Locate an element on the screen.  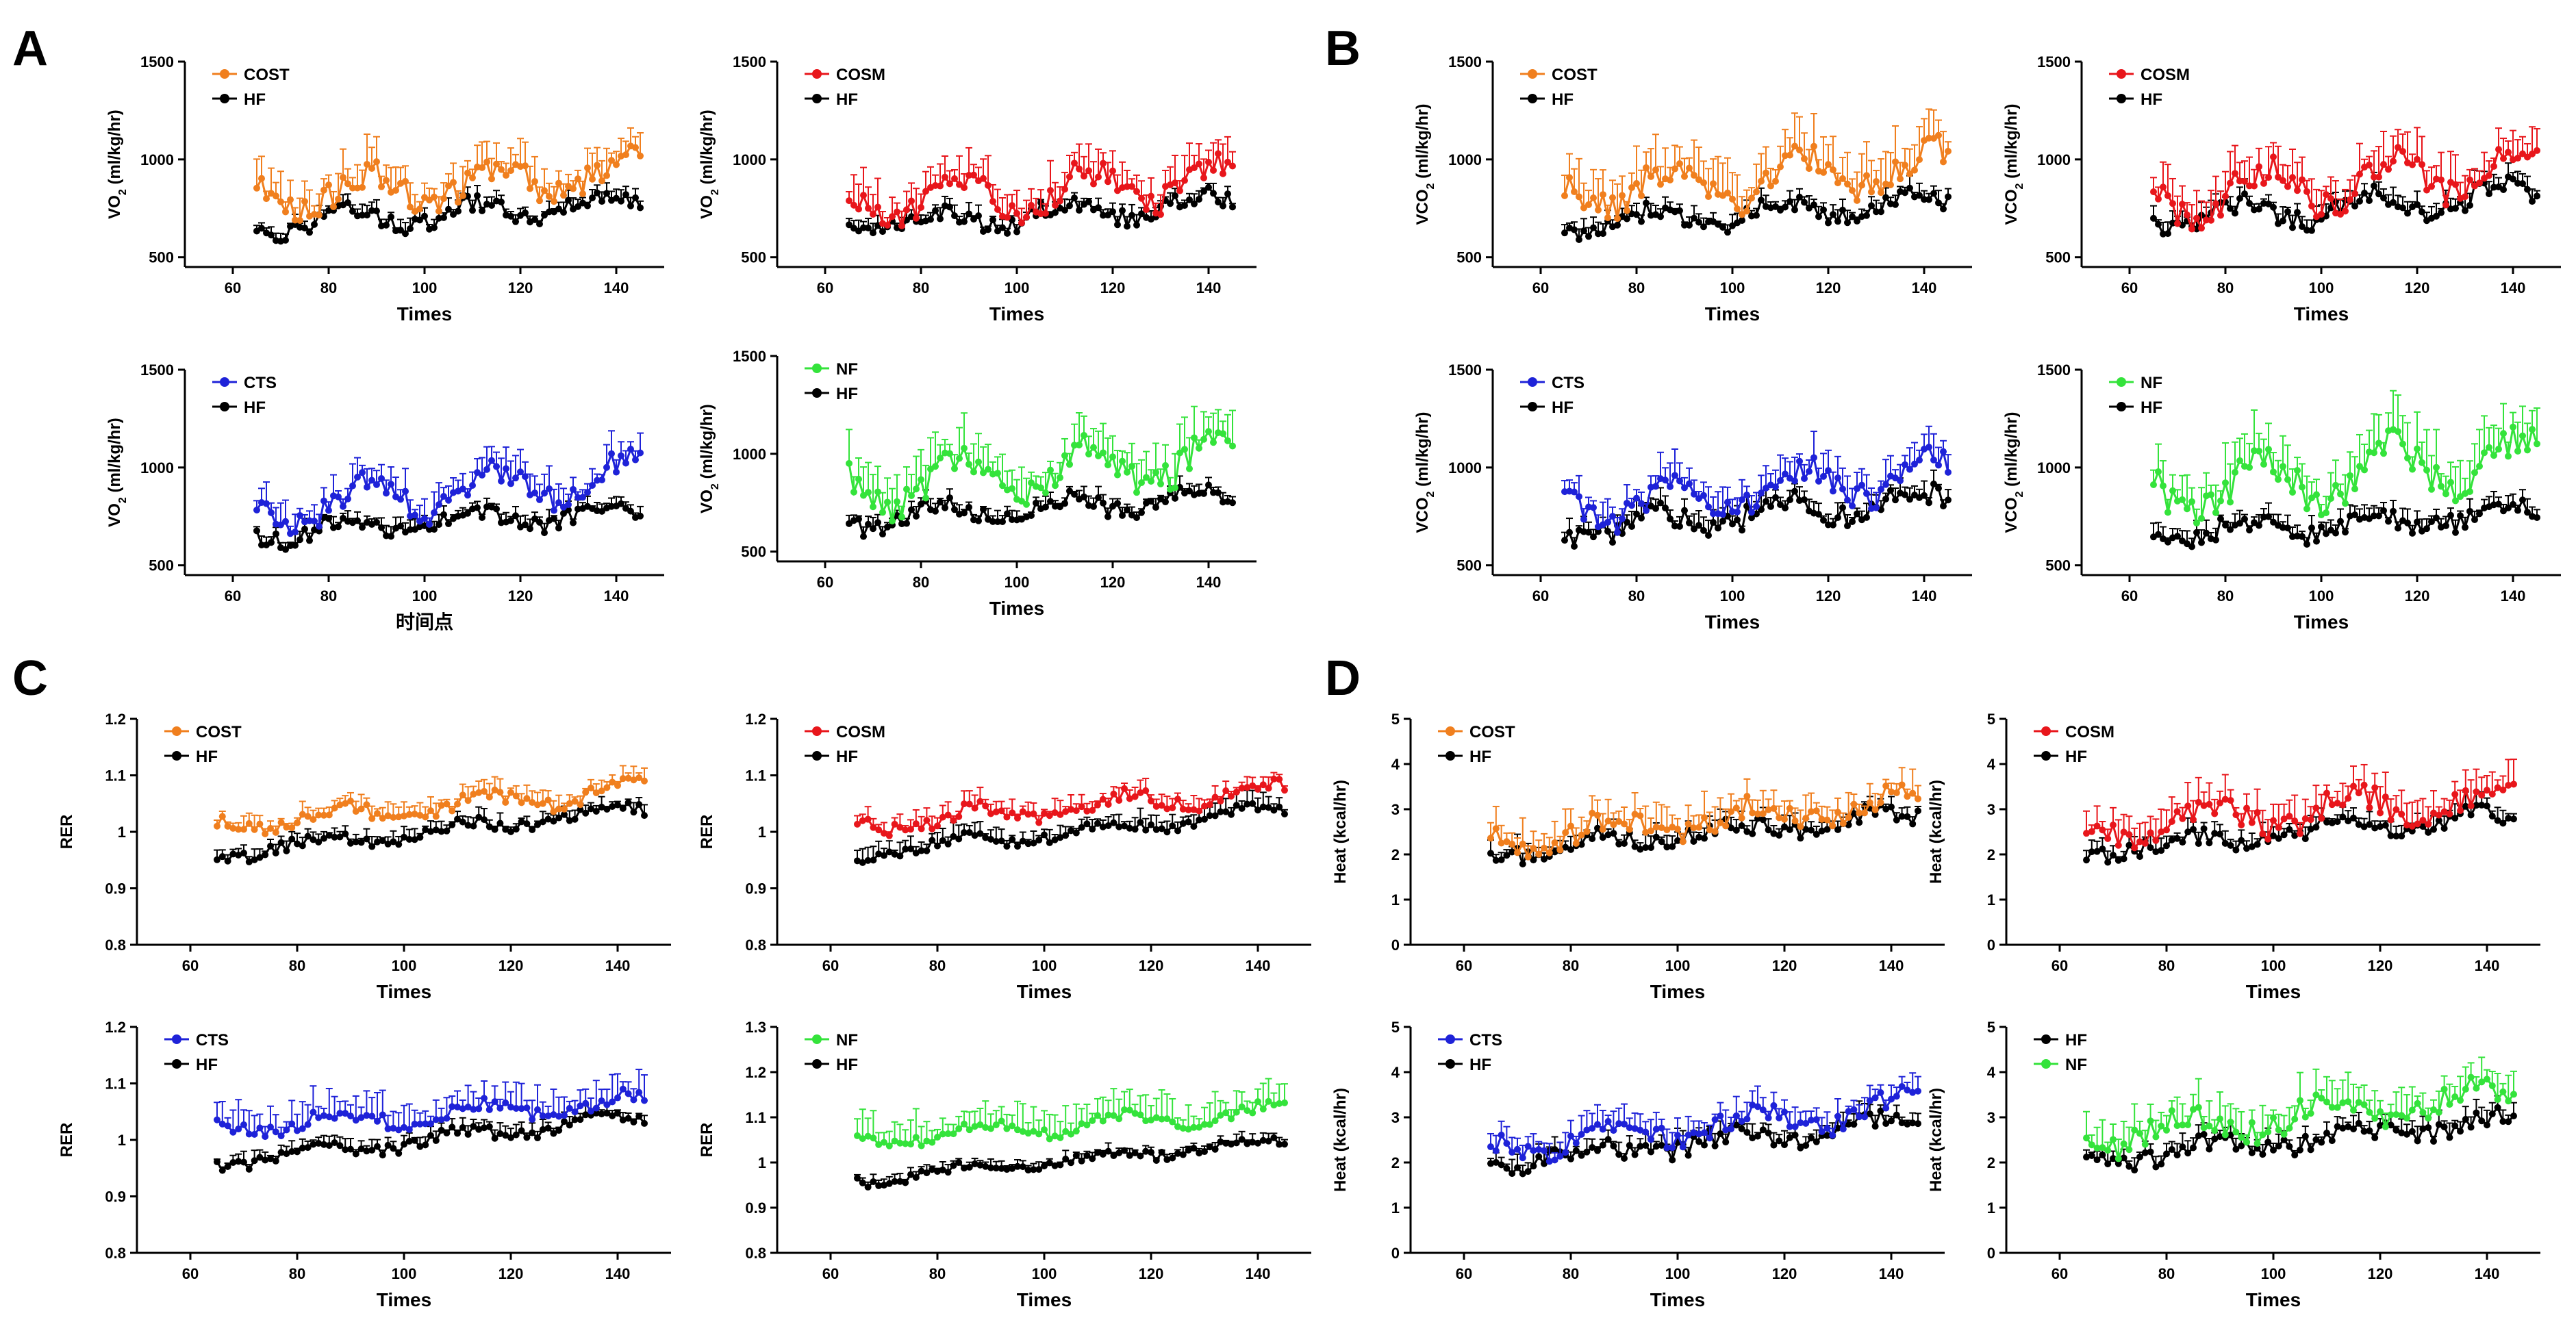
y-axis-title-main: VCO is located at coordinates (2011, 515).